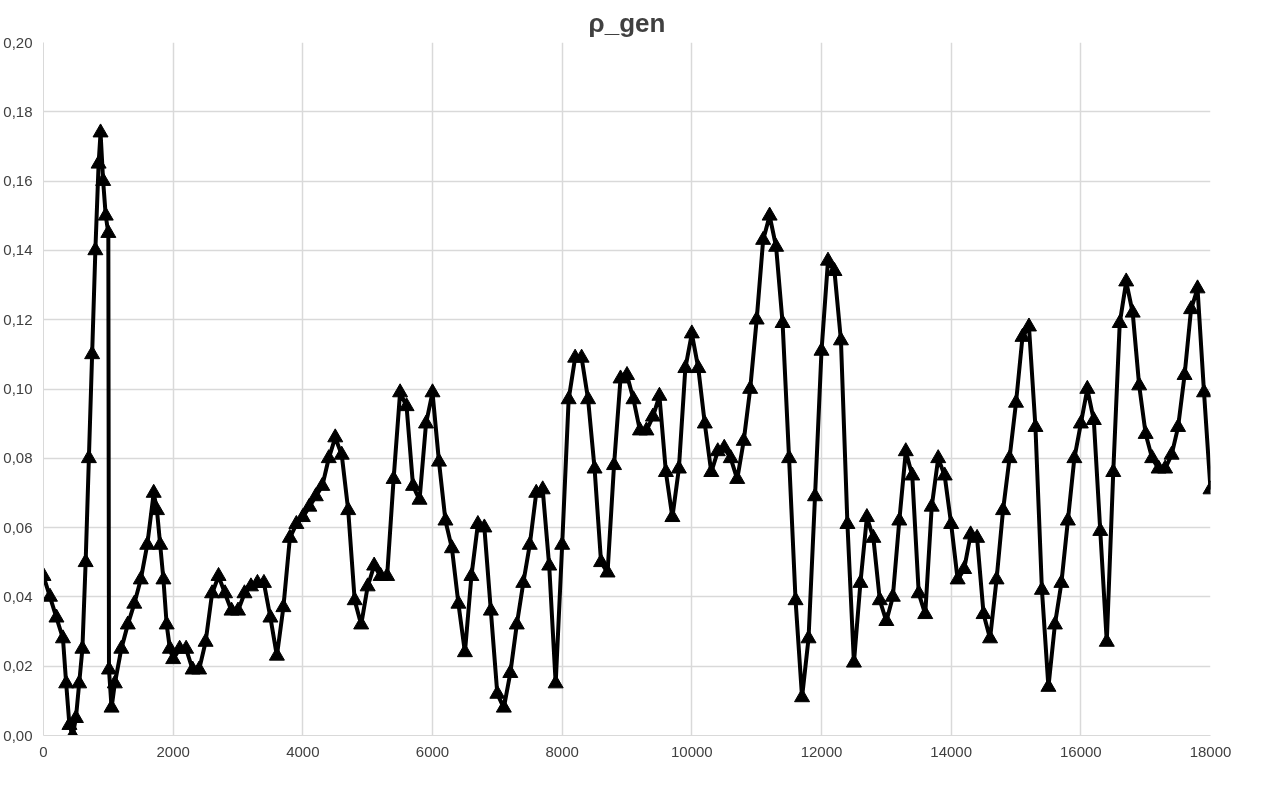 This screenshot has height=785, width=1261. I want to click on x-tick-label: 6000, so click(432, 751).